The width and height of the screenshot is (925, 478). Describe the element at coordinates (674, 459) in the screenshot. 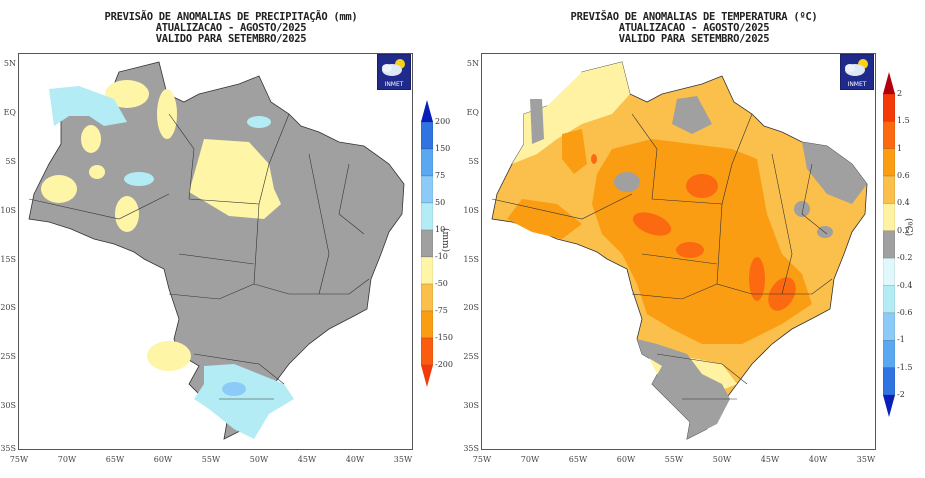

I see `lon-label: 55W` at that location.